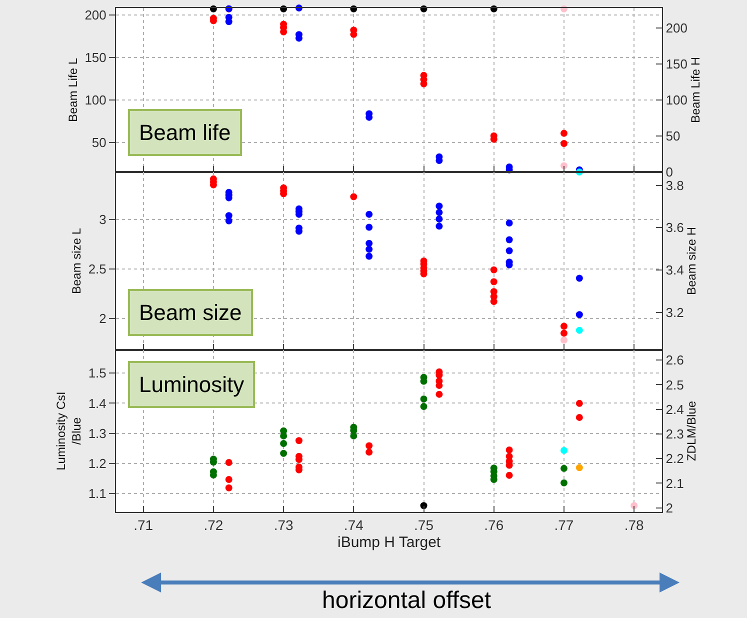 The image size is (747, 618). What do you see at coordinates (675, 458) in the screenshot?
I see `y2-tick-label: 2.2` at bounding box center [675, 458].